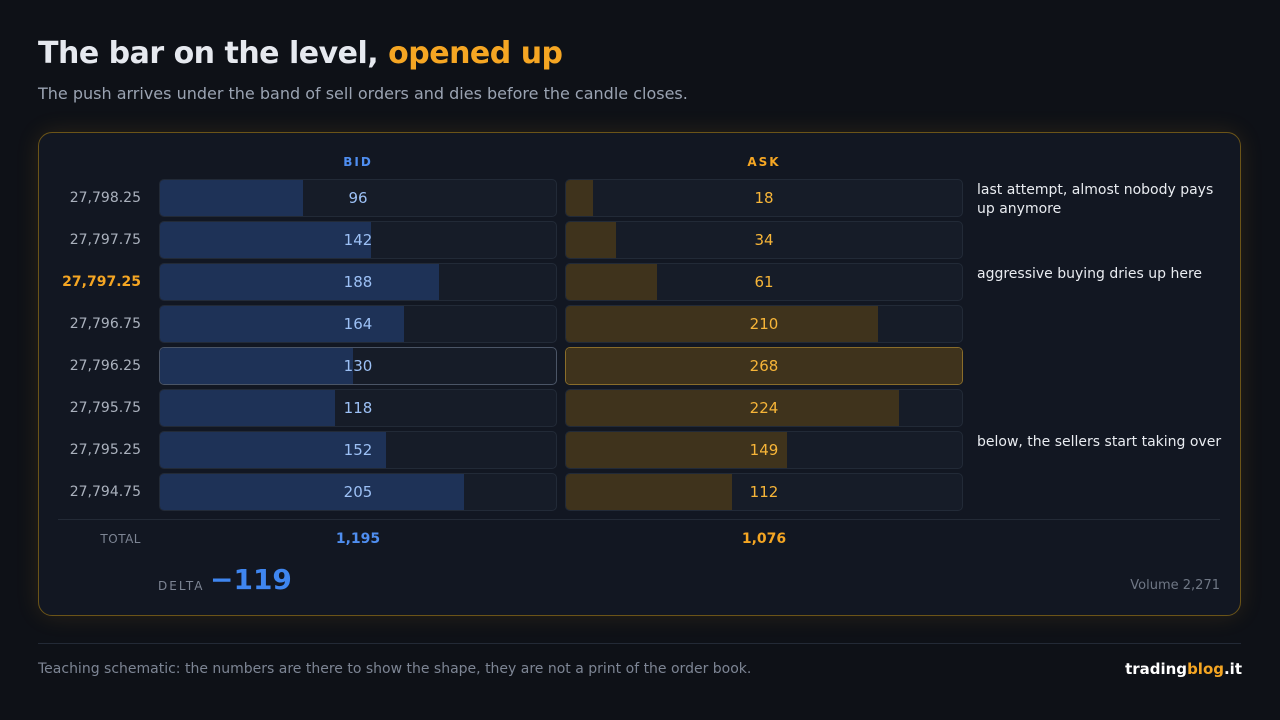  Describe the element at coordinates (764, 539) in the screenshot. I see `ask-total: 1,076` at that location.